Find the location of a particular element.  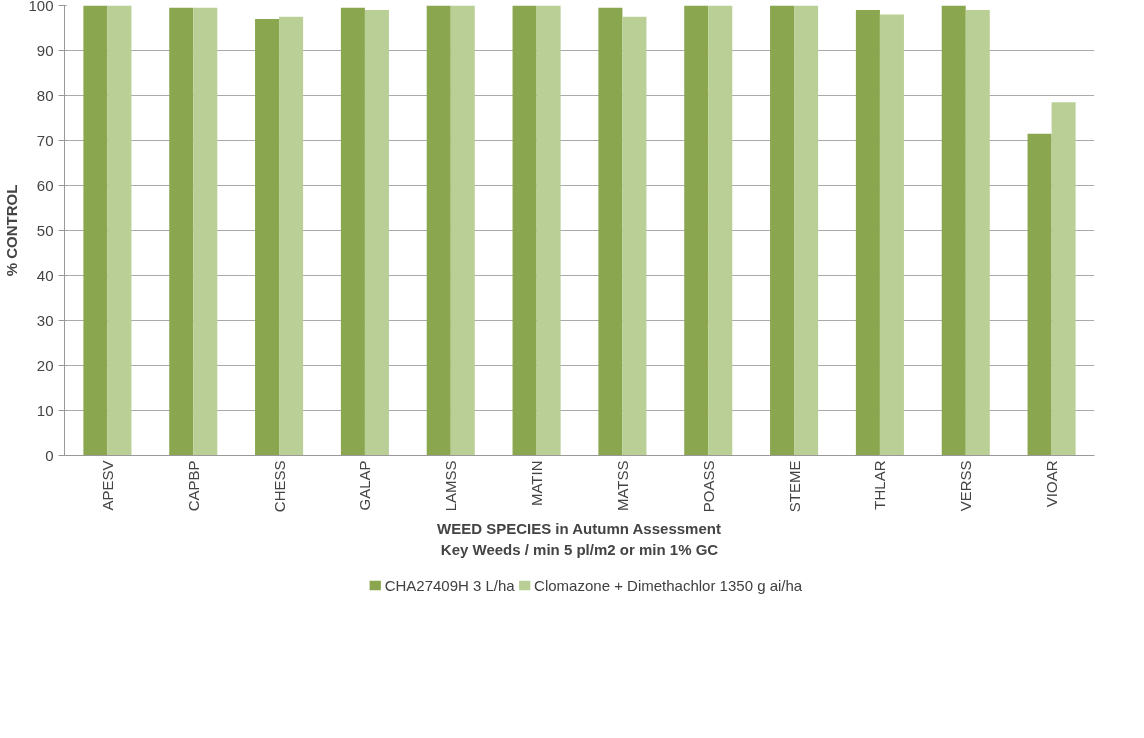

y-tick-label: 100 is located at coordinates (41, 7).